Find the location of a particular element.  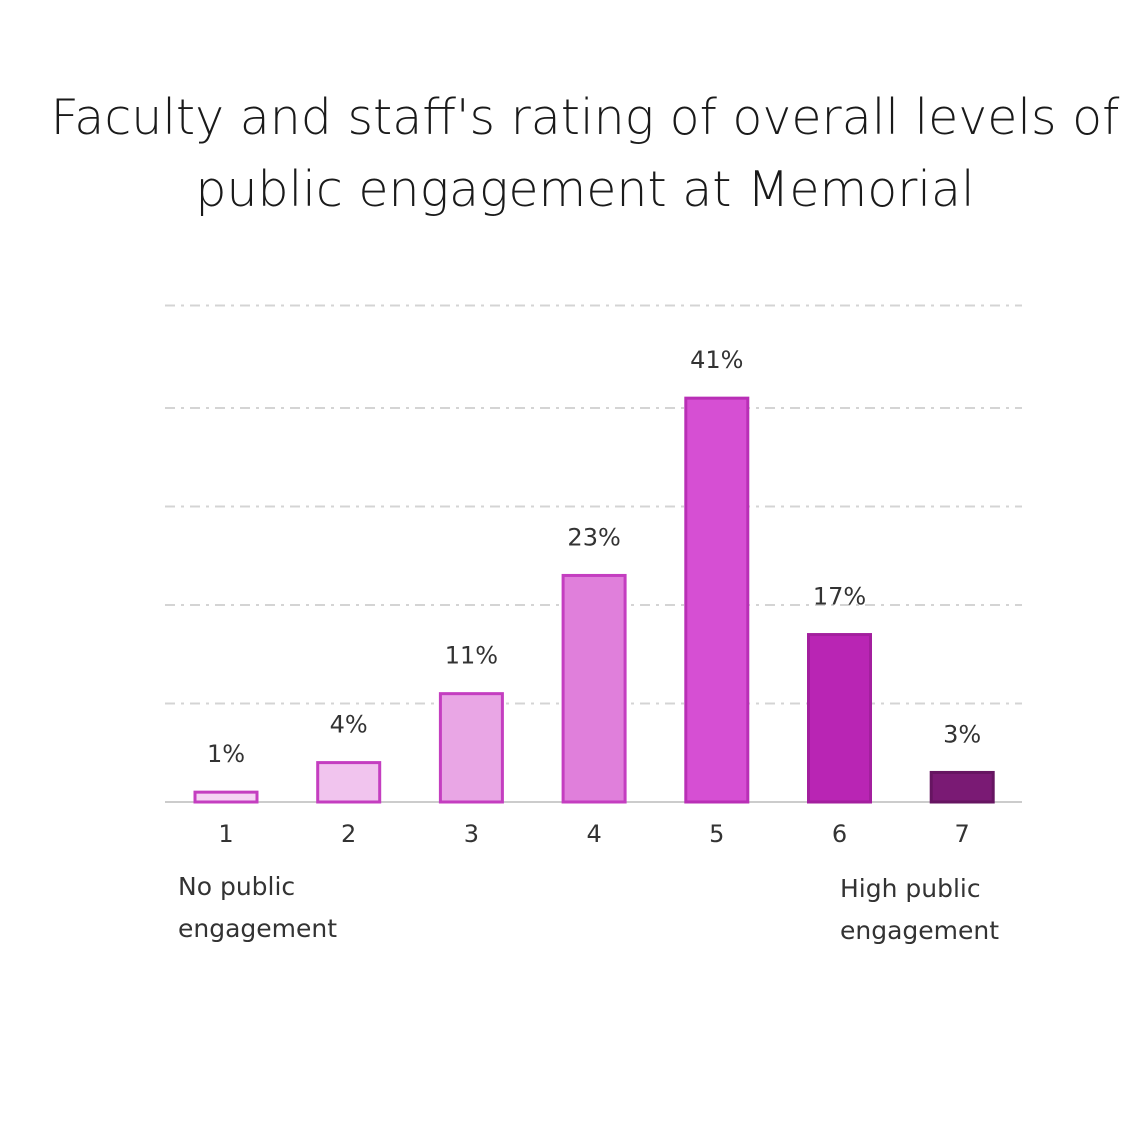

x-tick-labels: 1 2 3 4 5 6 7 is located at coordinates (593, 834).